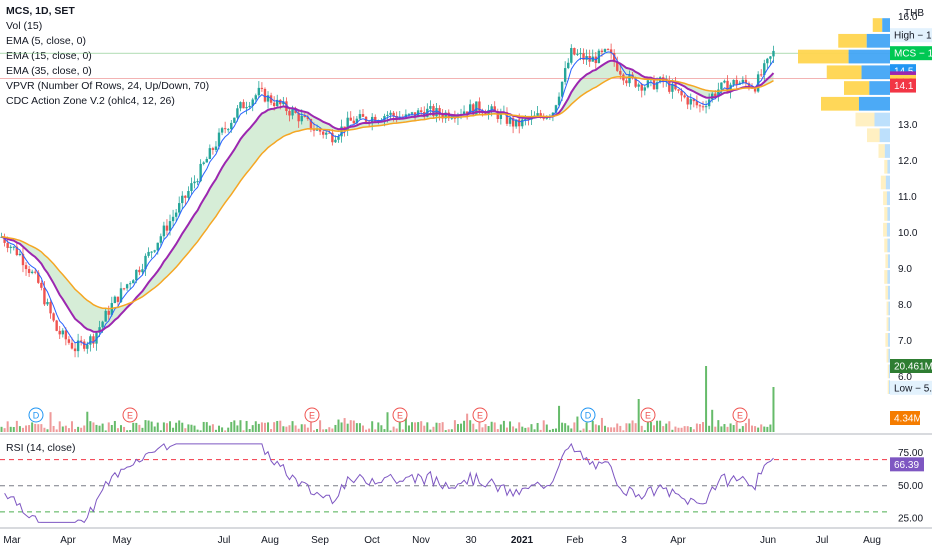  Describe the element at coordinates (108, 86) in the screenshot. I see `indicator-vpvr: VPVR (Number Of Rows, 24, Up/Down, 70)` at that location.